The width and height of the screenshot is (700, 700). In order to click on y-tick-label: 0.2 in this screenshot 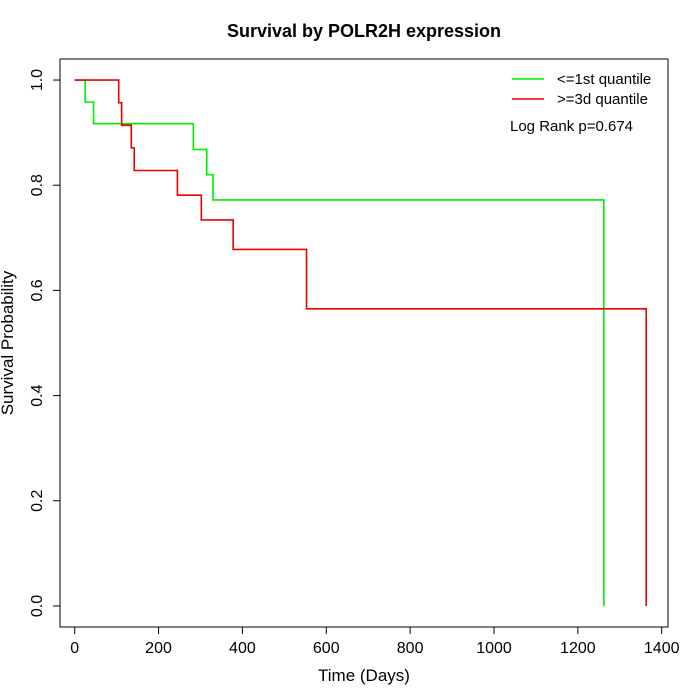, I will do `click(37, 501)`.